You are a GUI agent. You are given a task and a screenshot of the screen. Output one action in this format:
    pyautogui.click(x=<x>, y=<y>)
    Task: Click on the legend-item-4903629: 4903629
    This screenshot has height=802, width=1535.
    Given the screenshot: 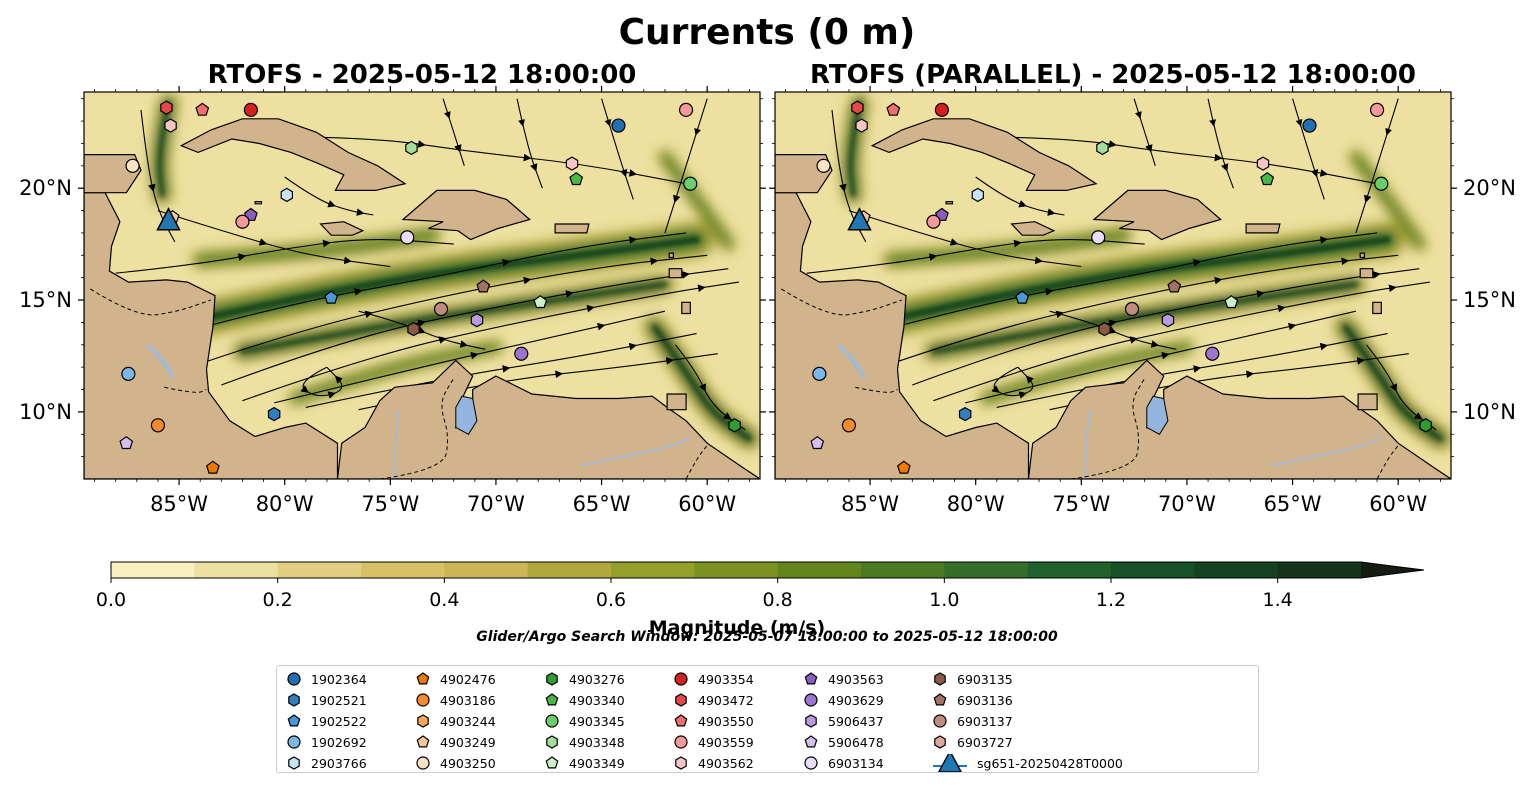 What is the action you would take?
    pyautogui.click(x=844, y=700)
    